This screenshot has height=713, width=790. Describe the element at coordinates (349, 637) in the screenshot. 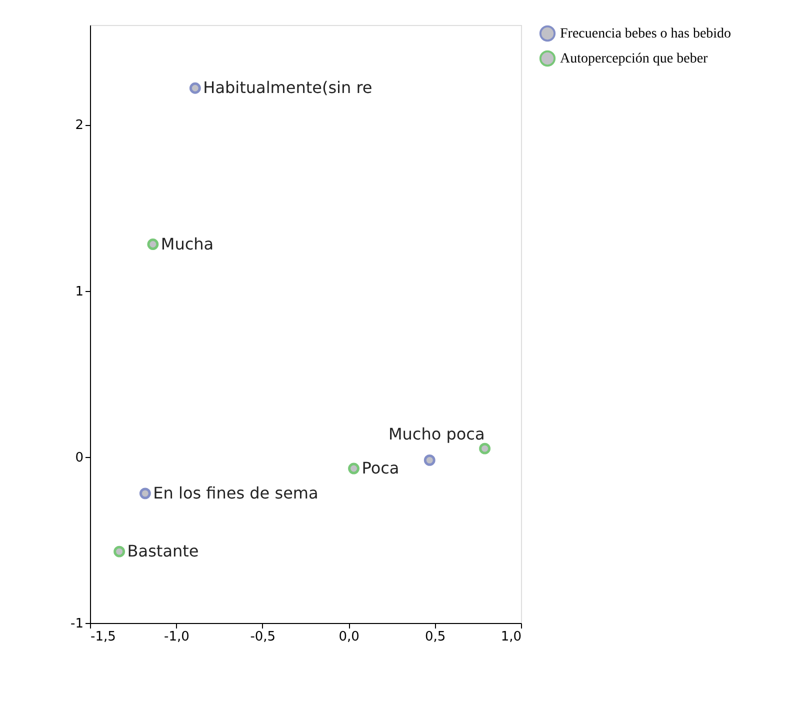

I see `x-tick-label: 0,0` at that location.